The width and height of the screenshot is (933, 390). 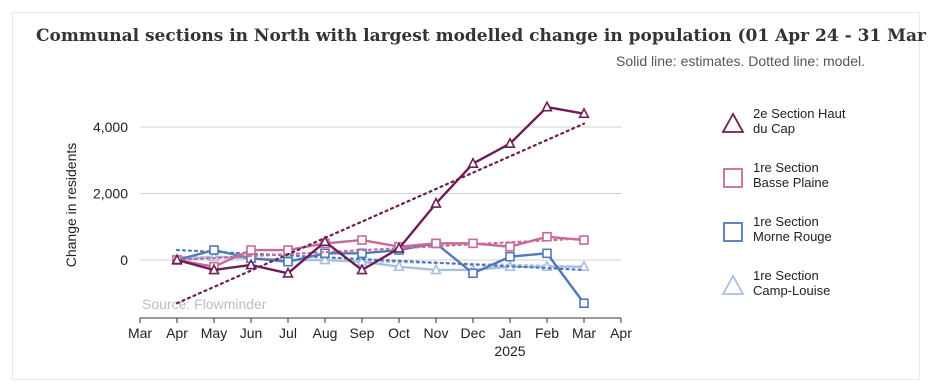 I want to click on x-tick-label: Jun, so click(x=251, y=333).